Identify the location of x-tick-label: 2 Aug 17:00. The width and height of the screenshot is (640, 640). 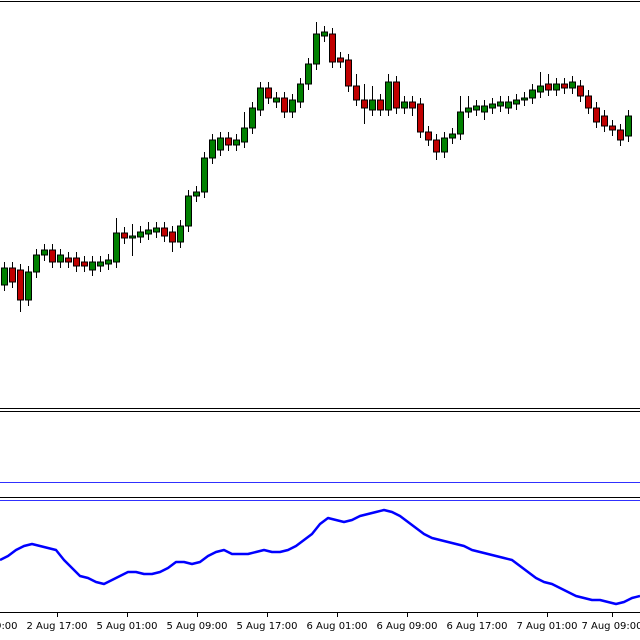
(56, 626).